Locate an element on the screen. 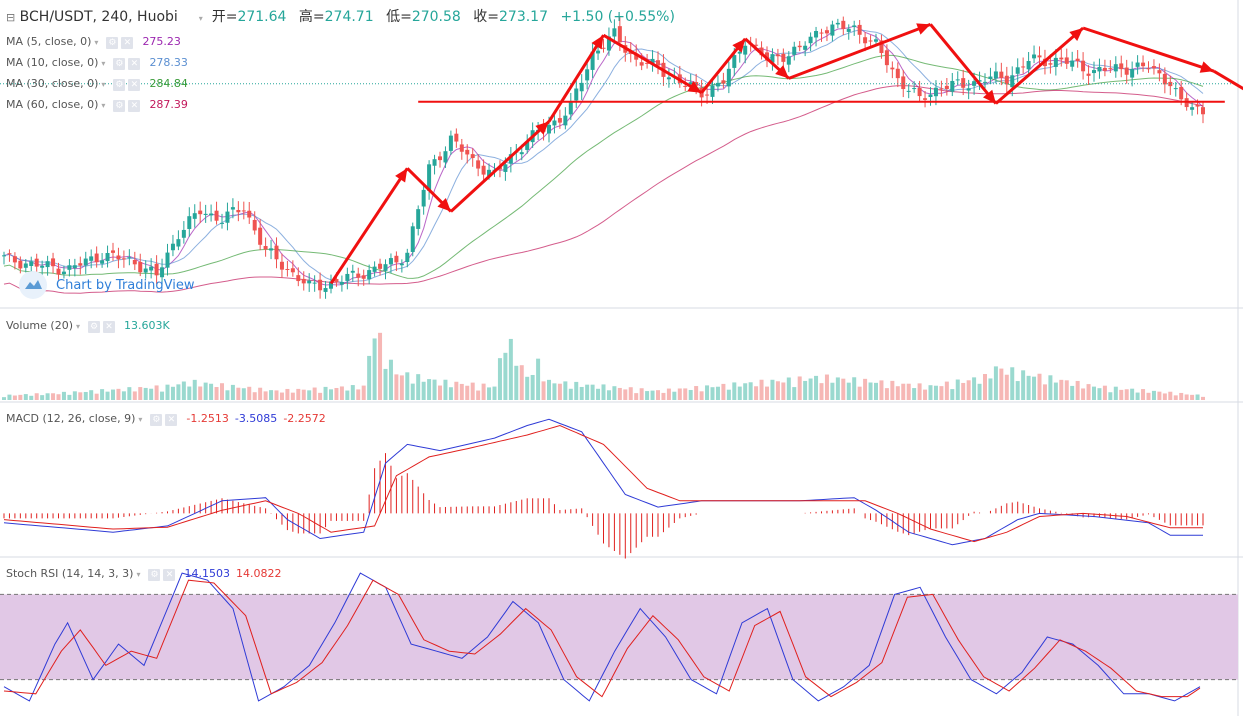  high-label: 高= is located at coordinates (311, 17).